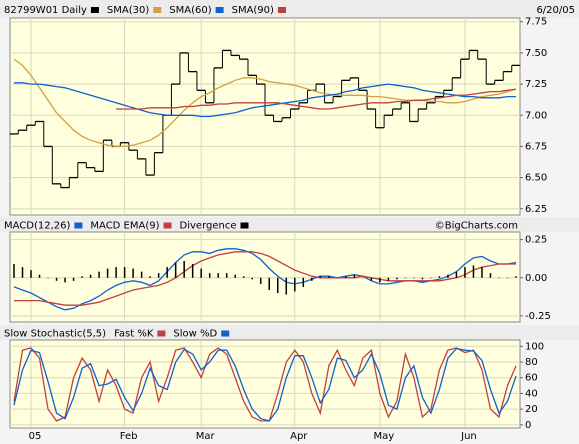 The image size is (579, 444). What do you see at coordinates (534, 346) in the screenshot?
I see `y-tick-label: 100` at bounding box center [534, 346].